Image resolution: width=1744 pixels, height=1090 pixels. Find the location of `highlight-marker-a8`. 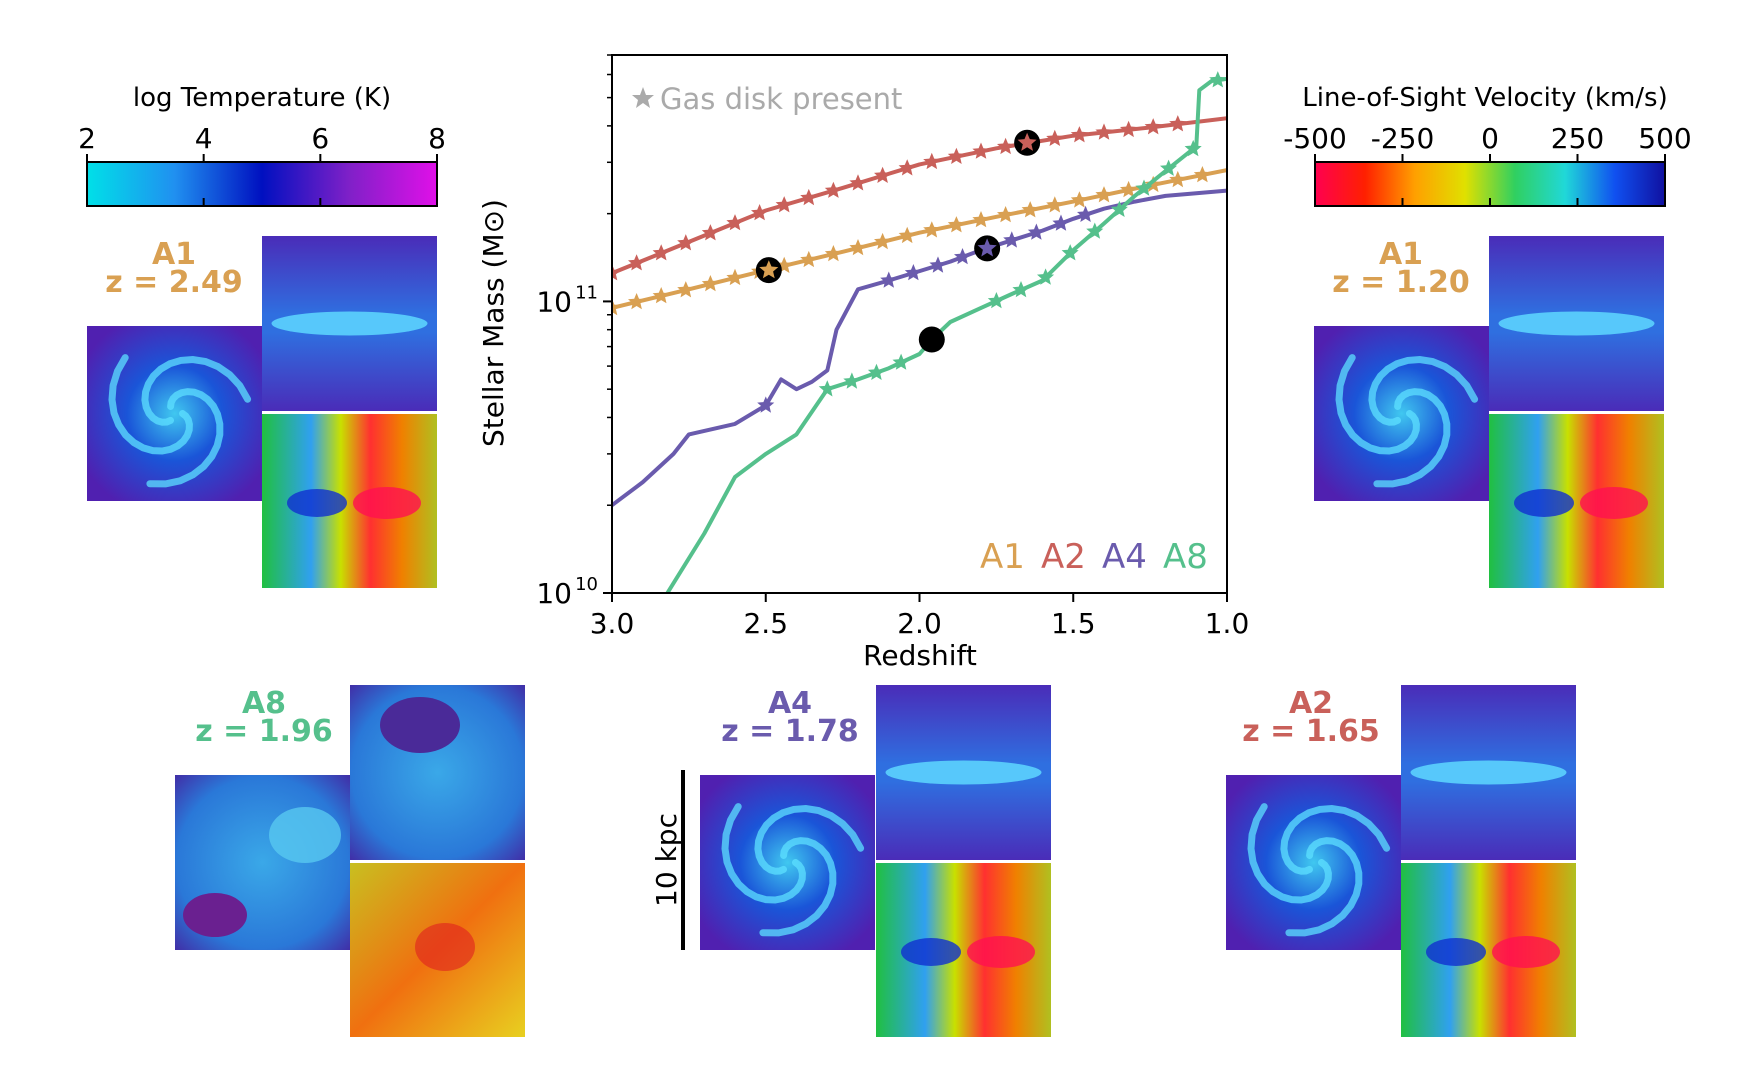

highlight-marker-a8 is located at coordinates (931, 339).